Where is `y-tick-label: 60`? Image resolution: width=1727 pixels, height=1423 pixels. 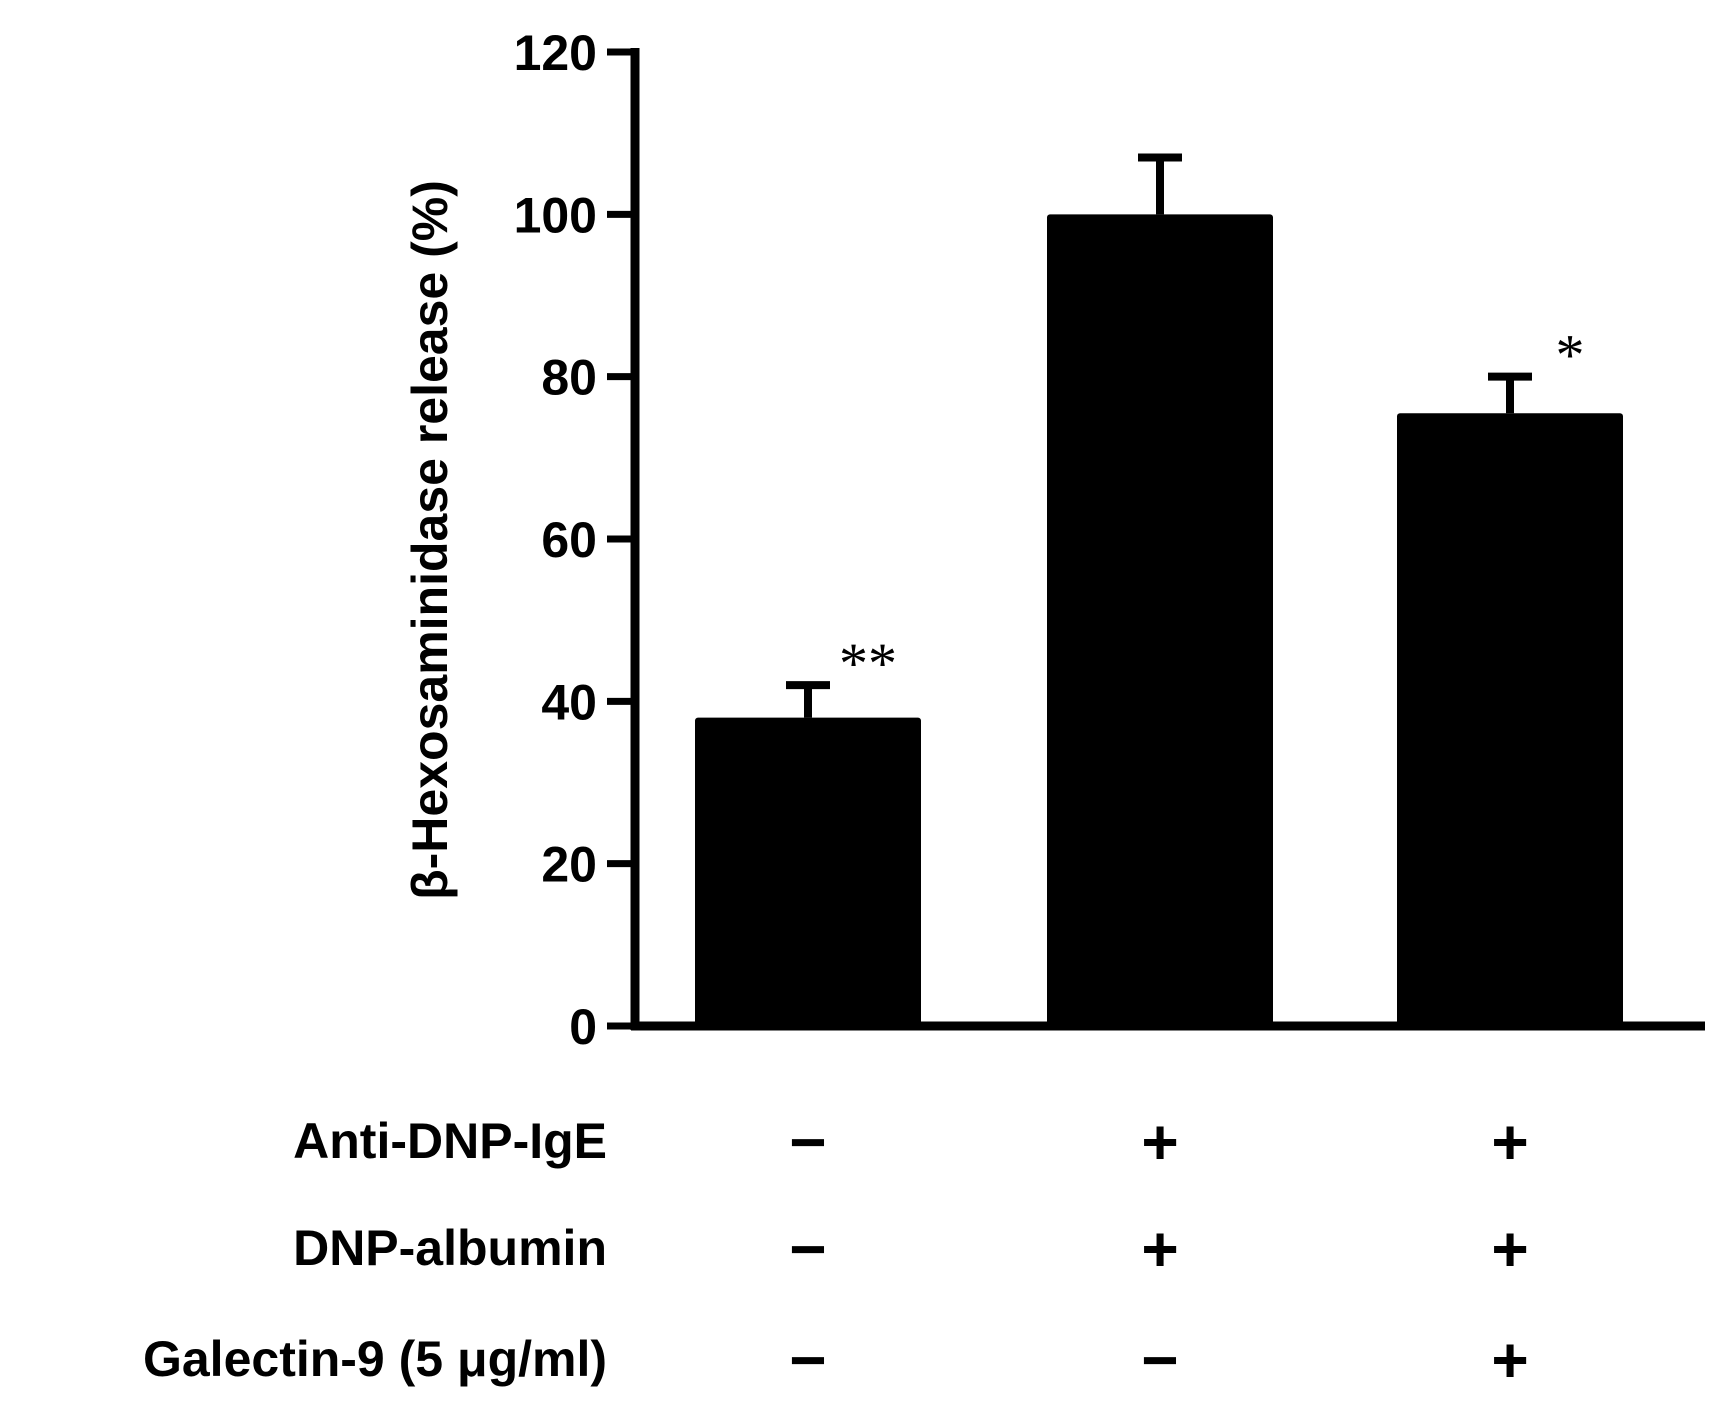
y-tick-label: 60 is located at coordinates (569, 540).